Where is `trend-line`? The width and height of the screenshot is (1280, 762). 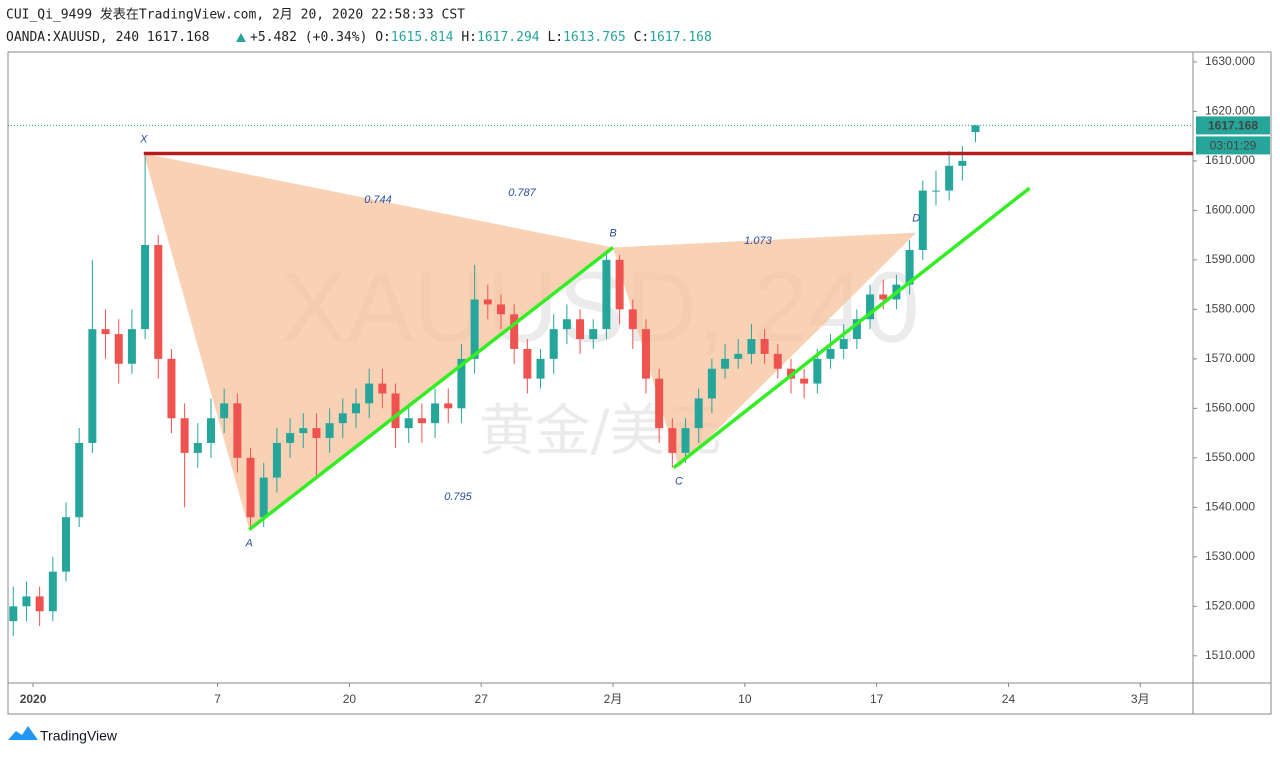 trend-line is located at coordinates (851, 328).